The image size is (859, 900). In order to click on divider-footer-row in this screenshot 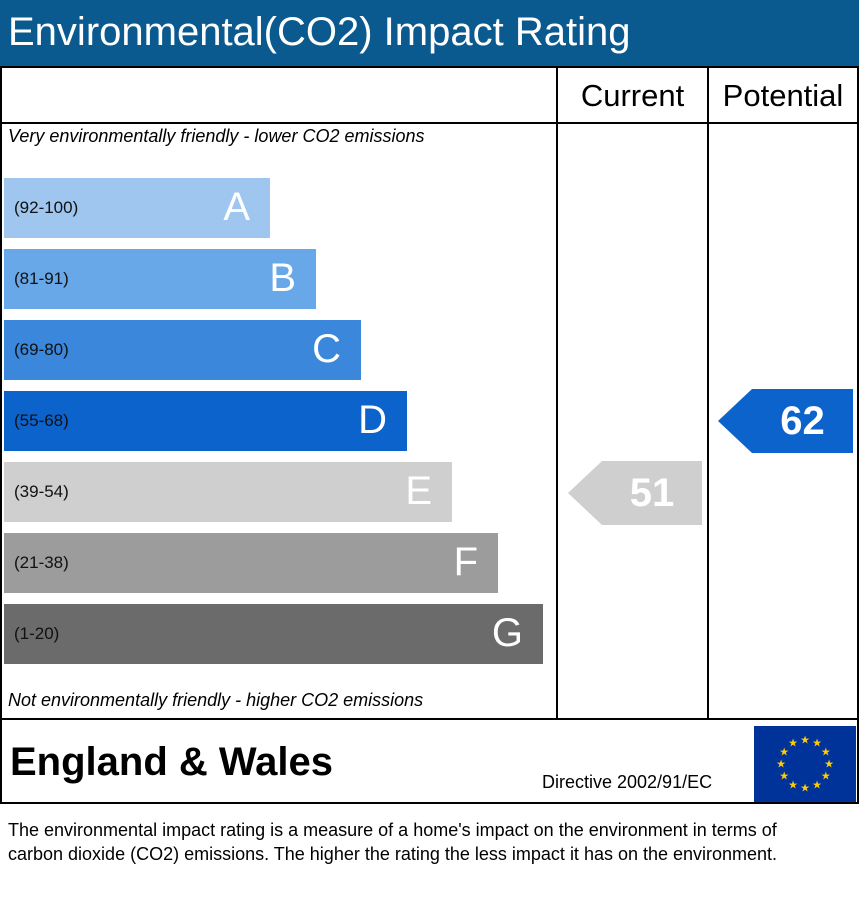, I will do `click(429, 719)`.